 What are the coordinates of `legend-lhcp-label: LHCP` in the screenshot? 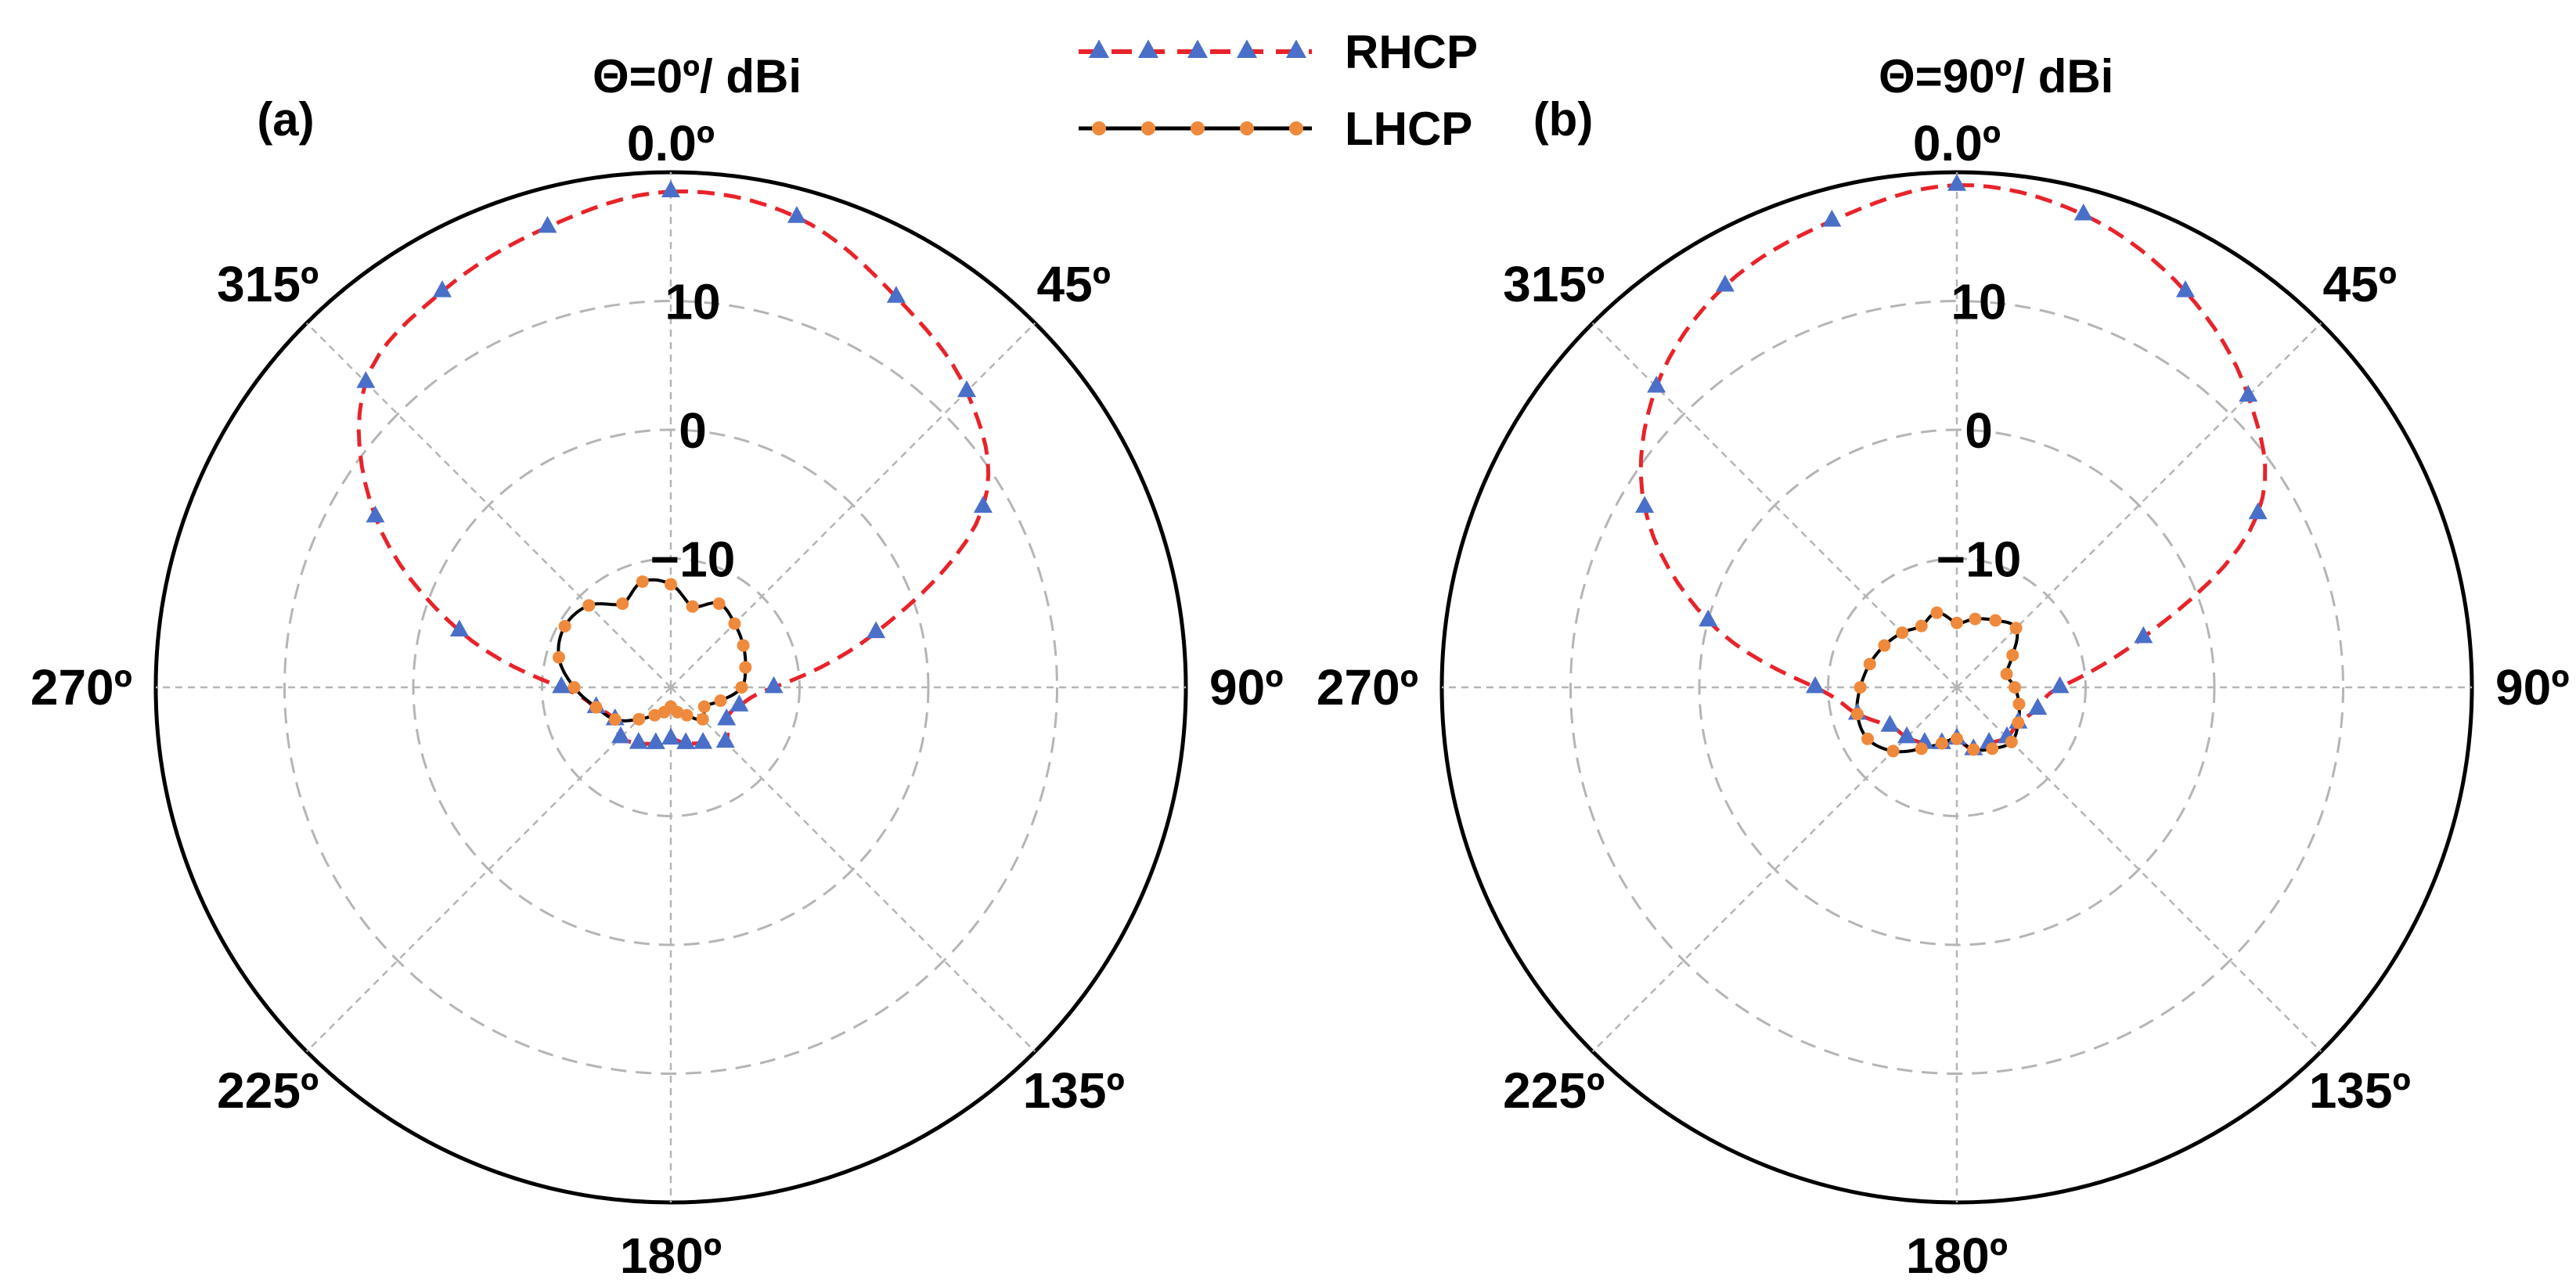 It's located at (1408, 129).